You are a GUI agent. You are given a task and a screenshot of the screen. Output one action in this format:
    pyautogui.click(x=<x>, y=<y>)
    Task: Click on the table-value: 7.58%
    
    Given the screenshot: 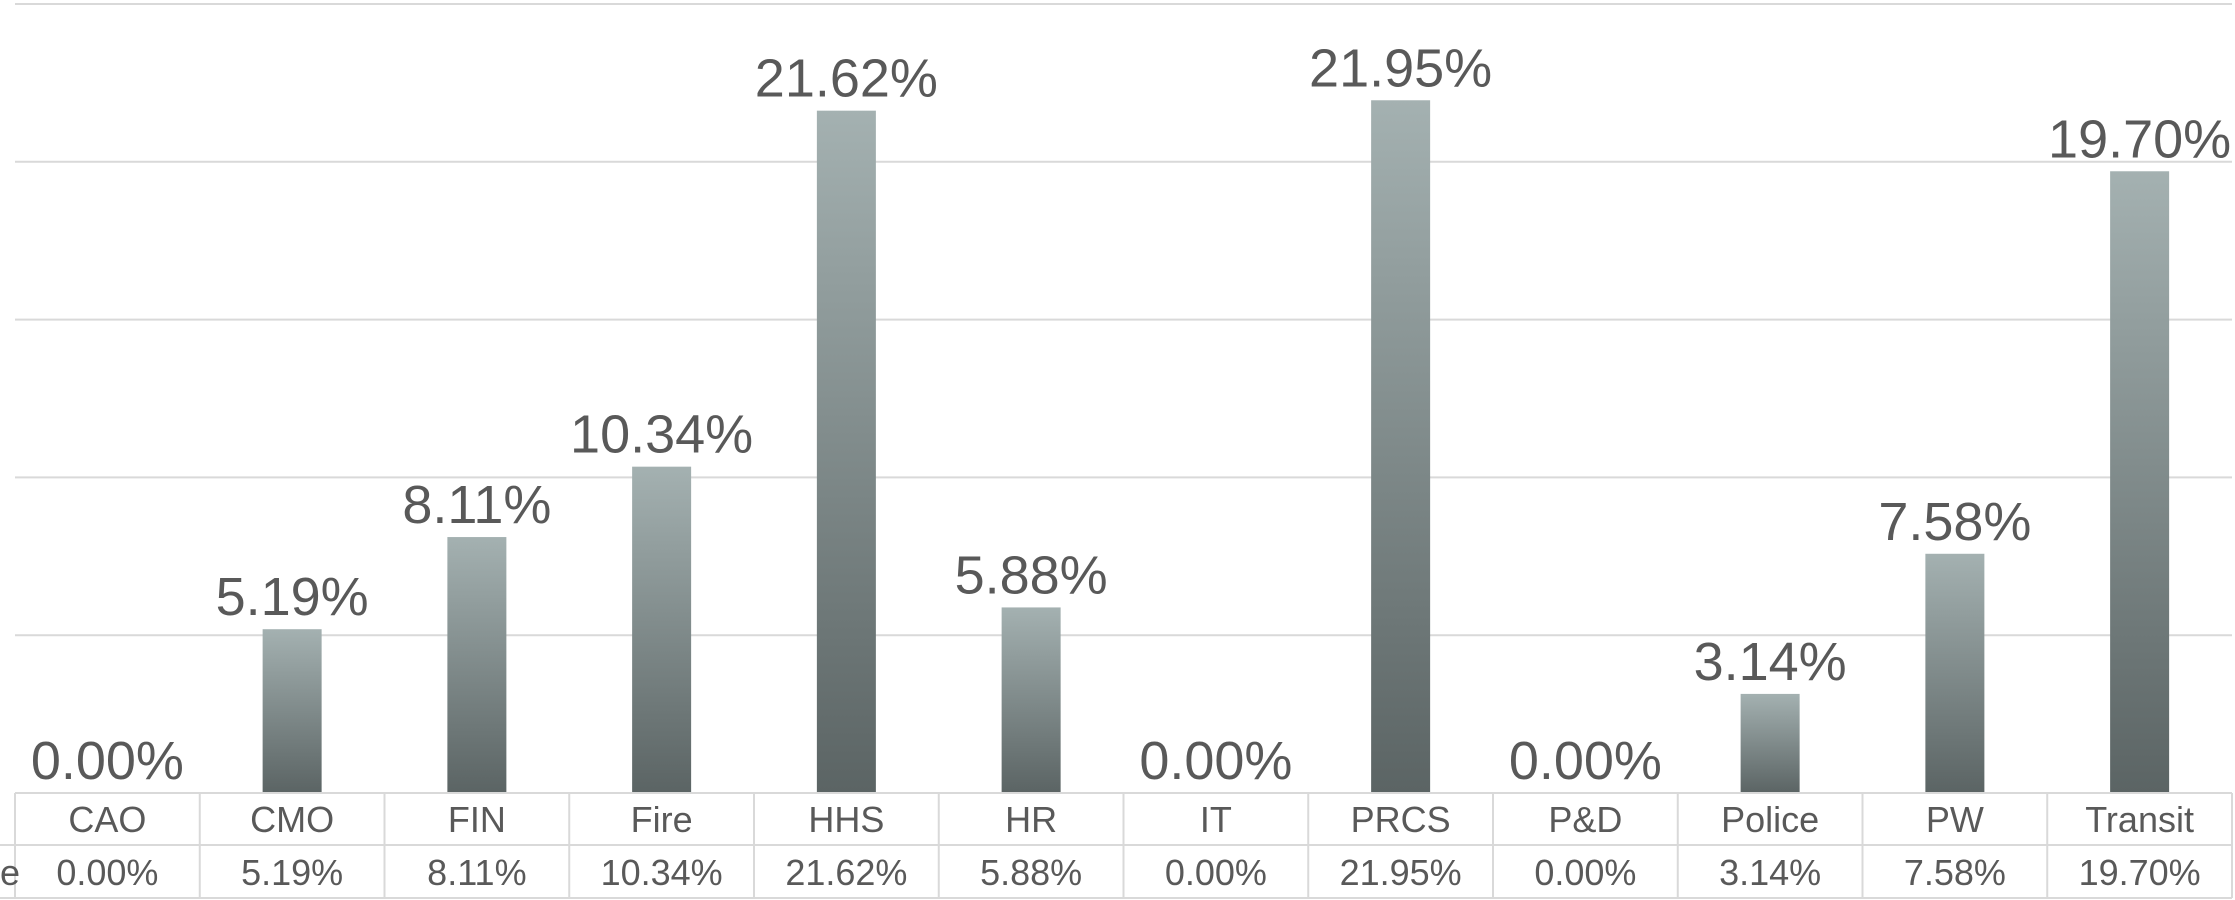 What is the action you would take?
    pyautogui.click(x=1955, y=872)
    